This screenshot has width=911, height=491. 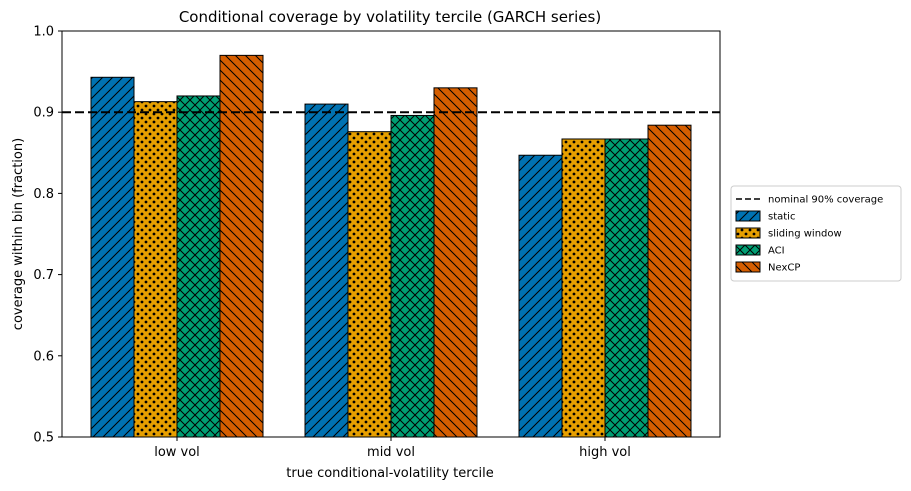 What do you see at coordinates (748, 267) in the screenshot?
I see `legend-swatch-hatch-nexcp` at bounding box center [748, 267].